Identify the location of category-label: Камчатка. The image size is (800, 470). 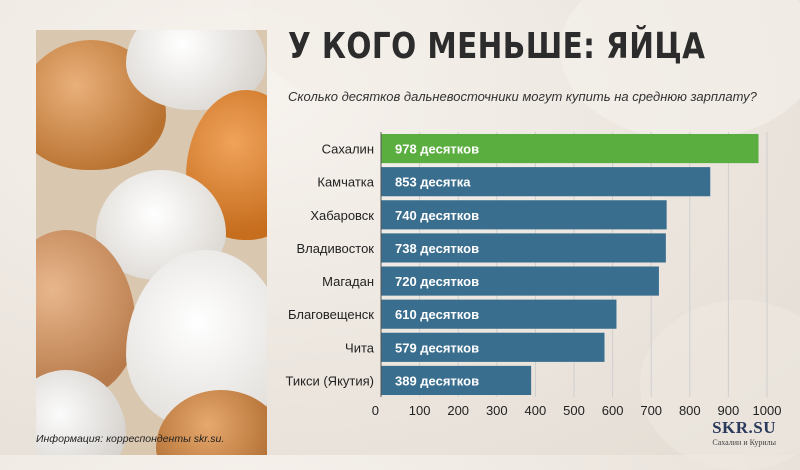
(345, 182).